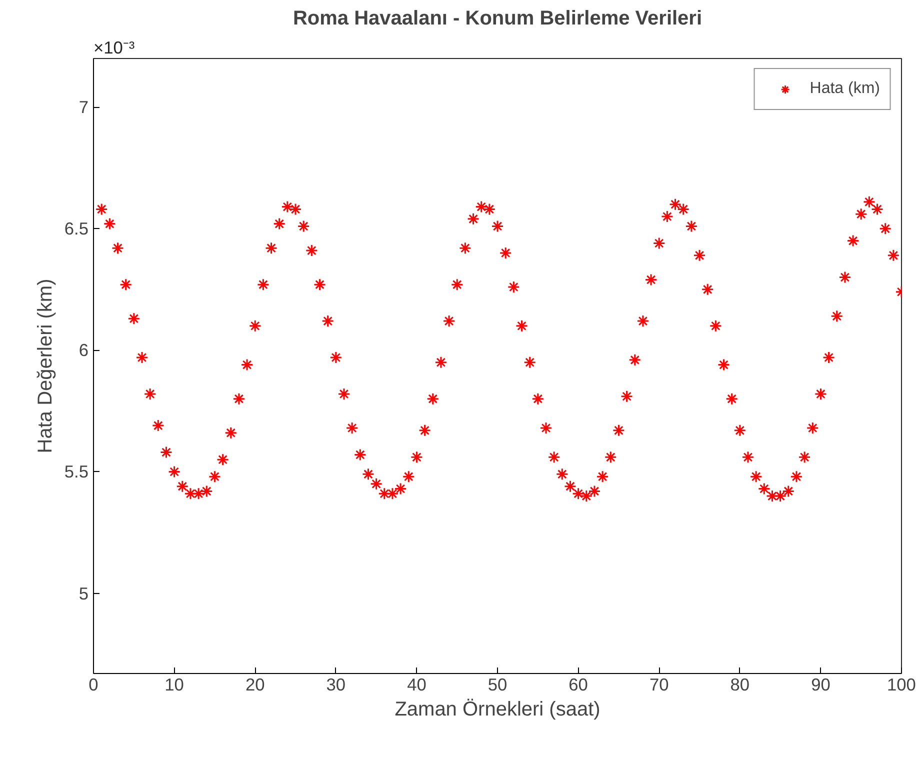 This screenshot has height=758, width=923. Describe the element at coordinates (845, 89) in the screenshot. I see `legend-label: Hata (km)` at that location.